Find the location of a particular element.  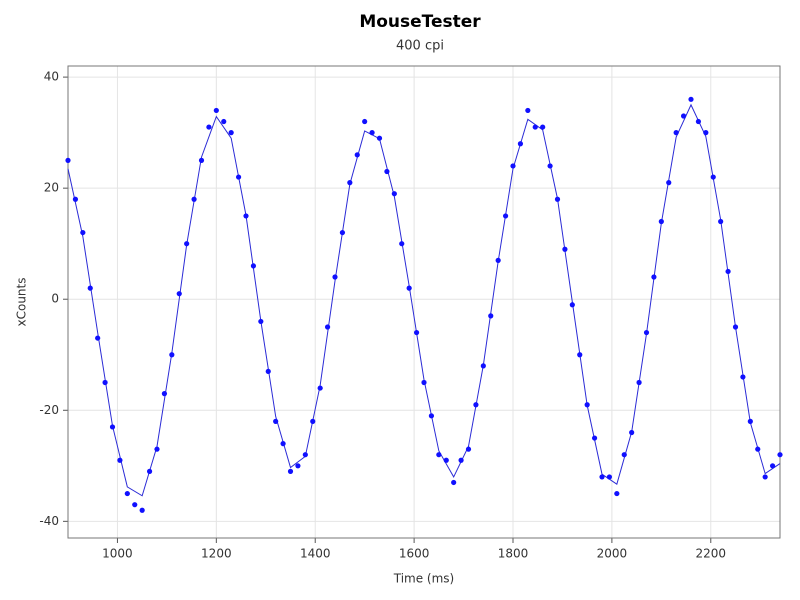

y-tick-label: -40 is located at coordinates (49, 521).